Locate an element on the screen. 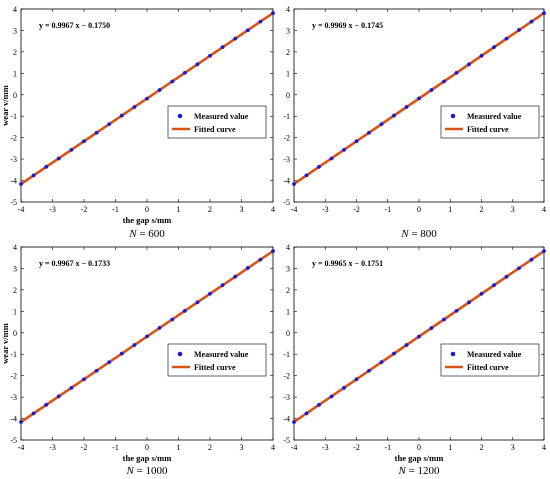  panel-caption: N = 1000 is located at coordinates (146, 471).